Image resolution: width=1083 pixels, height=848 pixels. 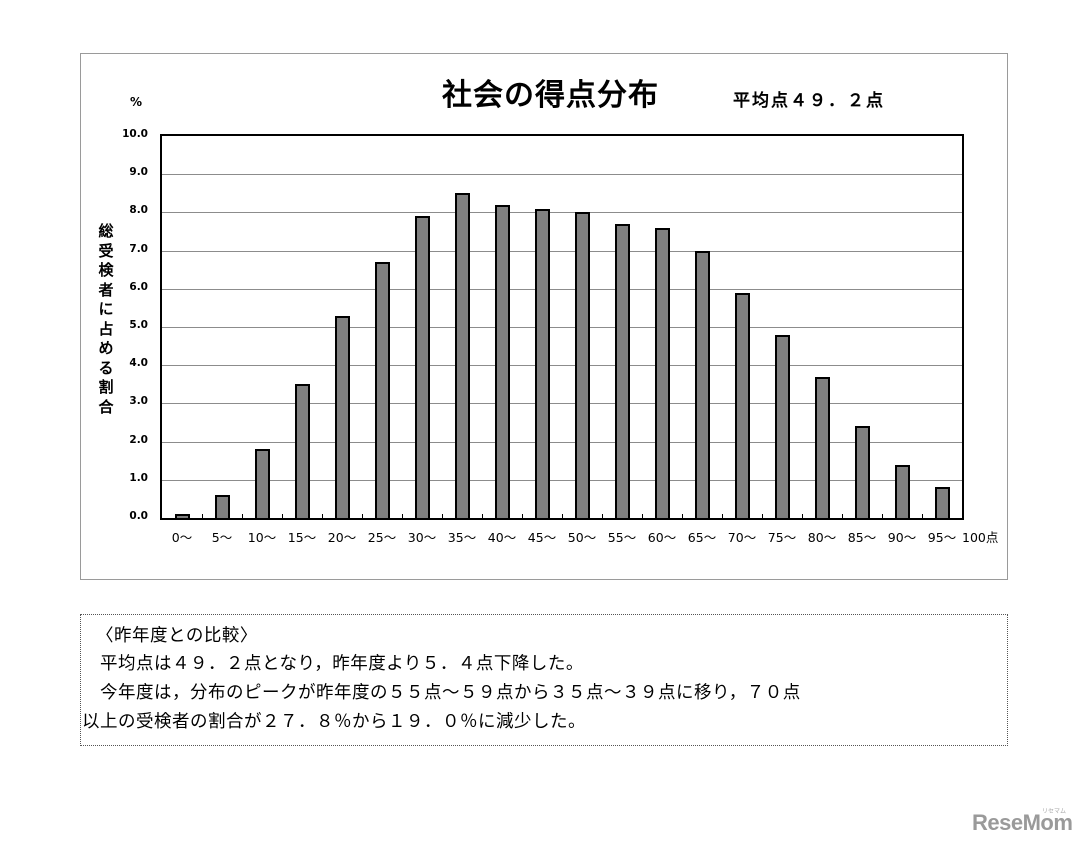 I want to click on x-tick-label: 10～, so click(x=262, y=537).